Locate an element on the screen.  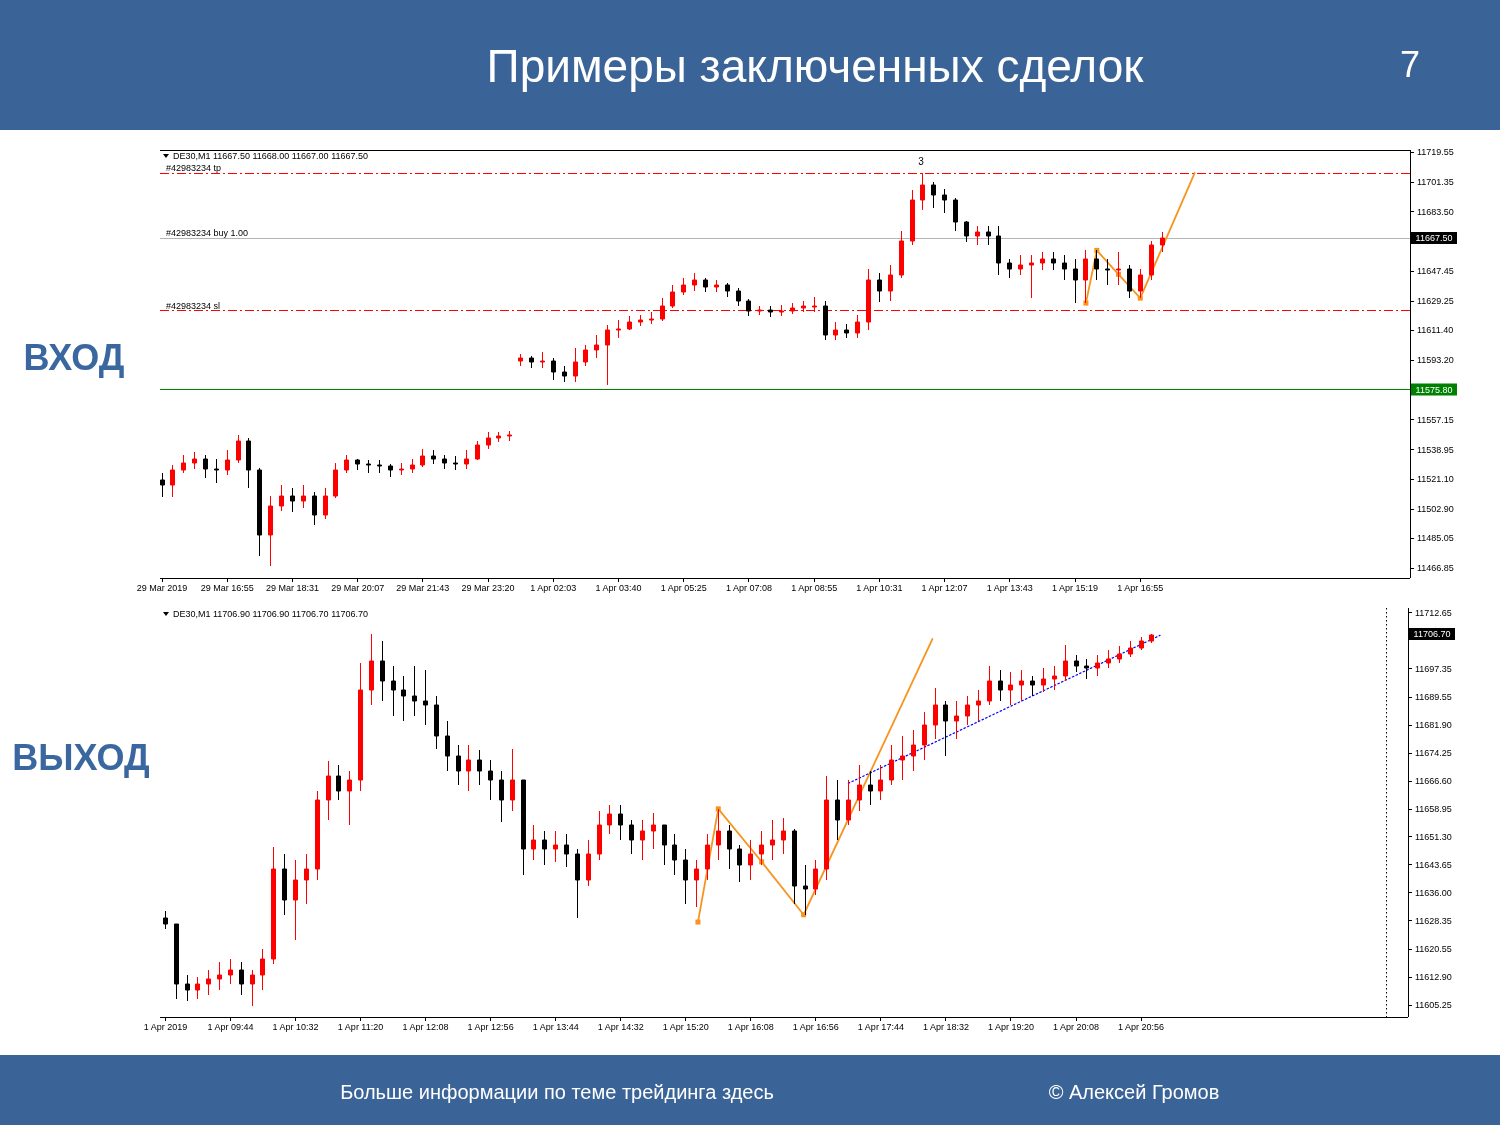
x-tick-label: 1 Apr 12:08 is located at coordinates (425, 1027).